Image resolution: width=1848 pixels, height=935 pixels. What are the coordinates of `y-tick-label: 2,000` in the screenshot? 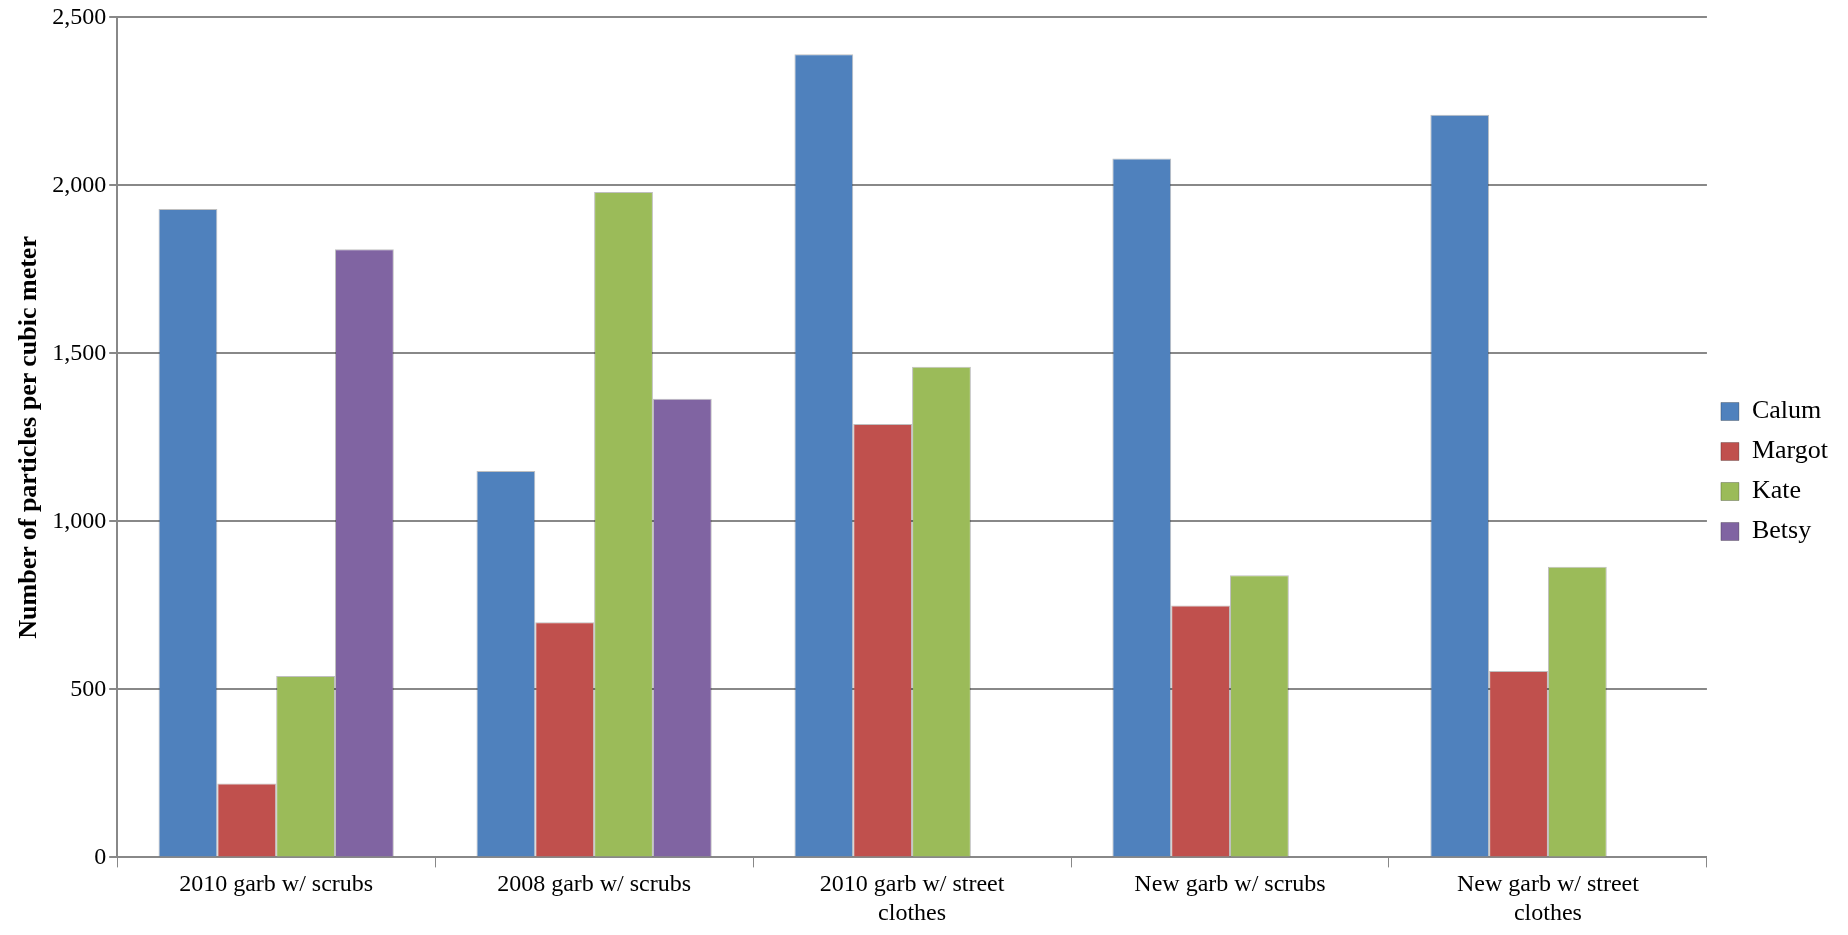 It's located at (79, 183).